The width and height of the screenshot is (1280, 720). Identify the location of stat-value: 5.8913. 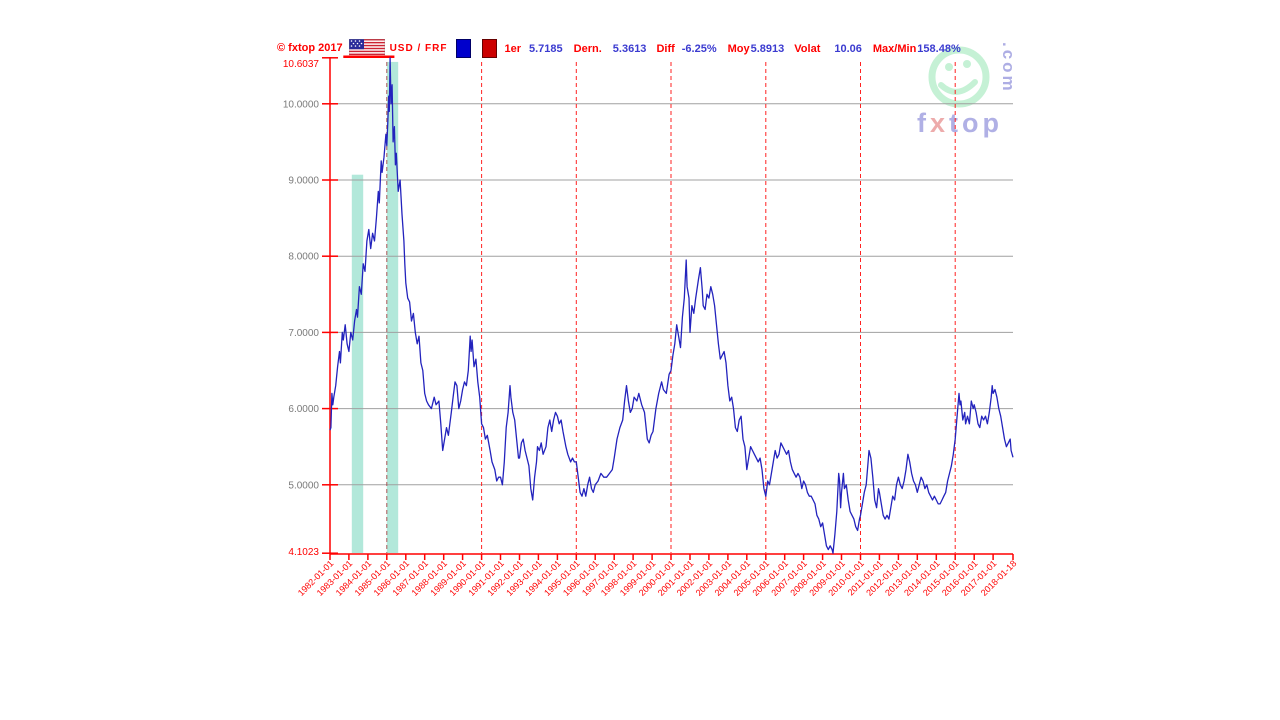
(767, 49).